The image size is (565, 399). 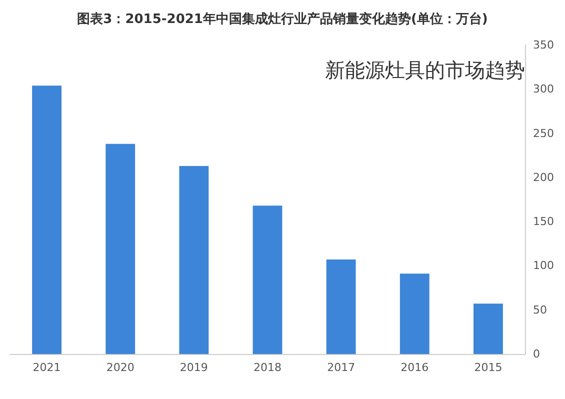 What do you see at coordinates (414, 367) in the screenshot?
I see `x-tick-label: 2016` at bounding box center [414, 367].